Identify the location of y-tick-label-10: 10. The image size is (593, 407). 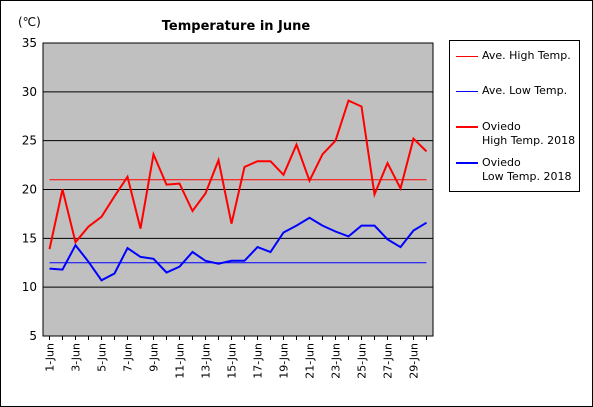
(29, 287).